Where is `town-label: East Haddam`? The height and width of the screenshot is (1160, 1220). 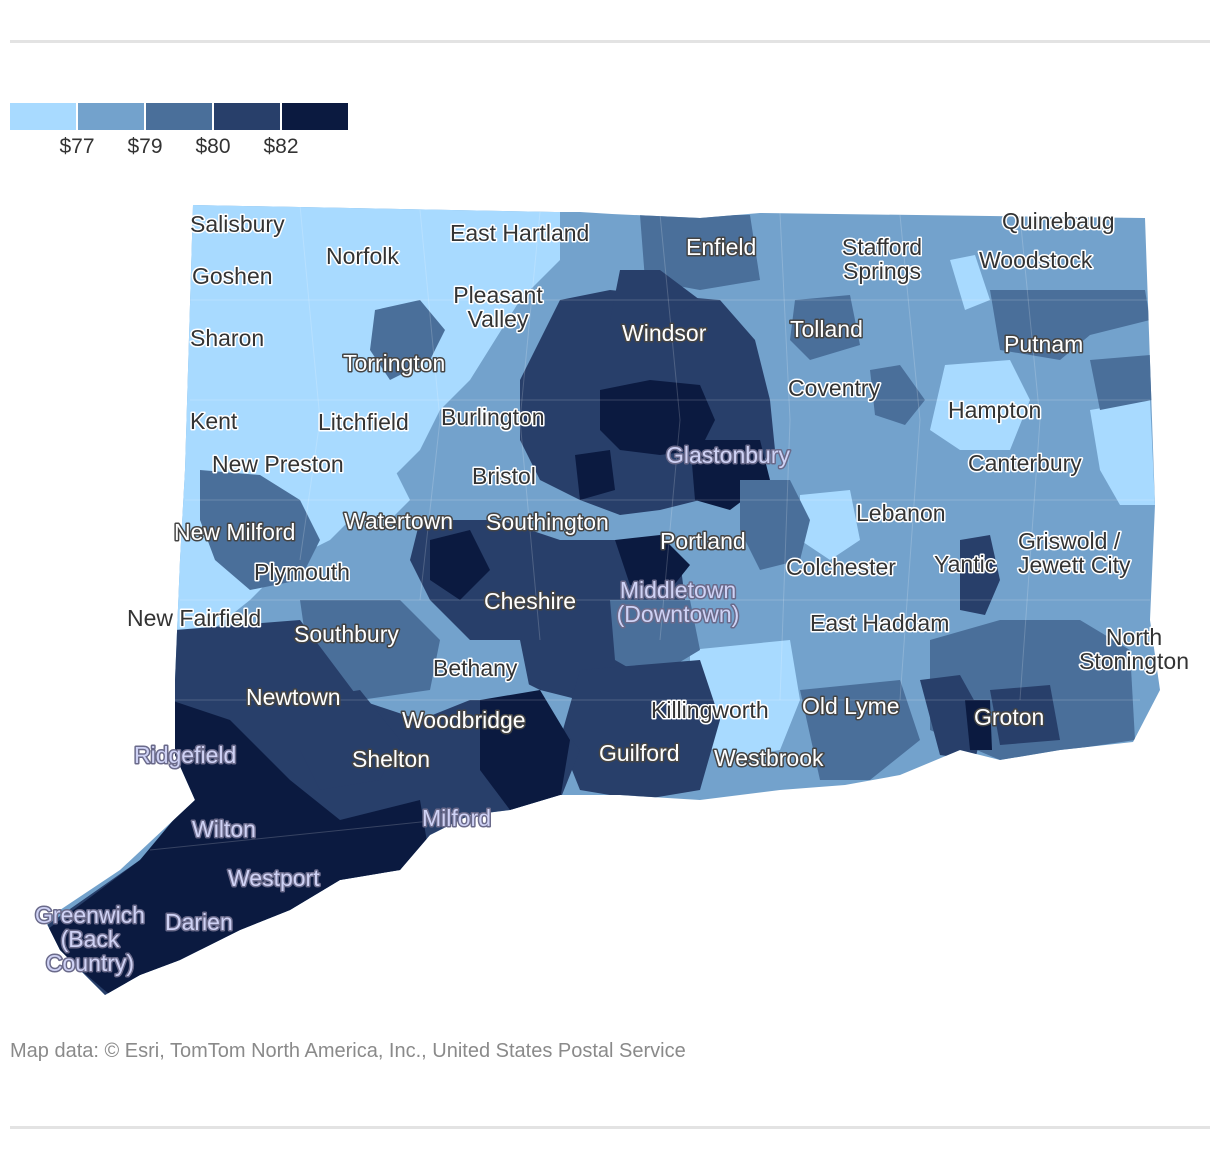 town-label: East Haddam is located at coordinates (879, 623).